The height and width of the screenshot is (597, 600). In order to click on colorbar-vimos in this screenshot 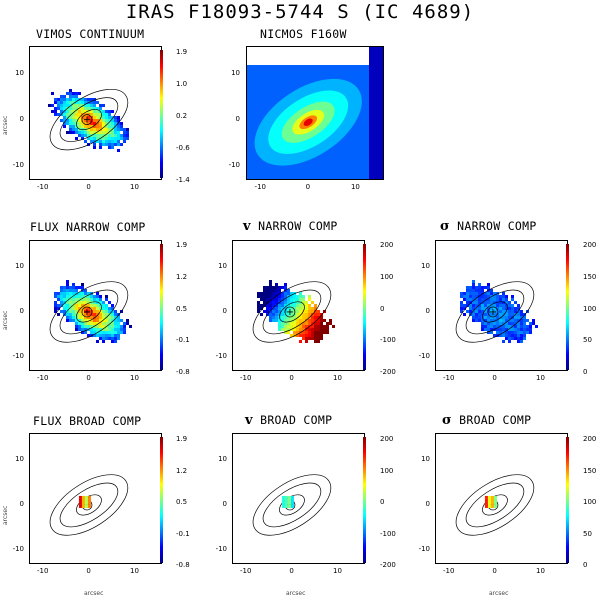, I will do `click(161, 114)`.